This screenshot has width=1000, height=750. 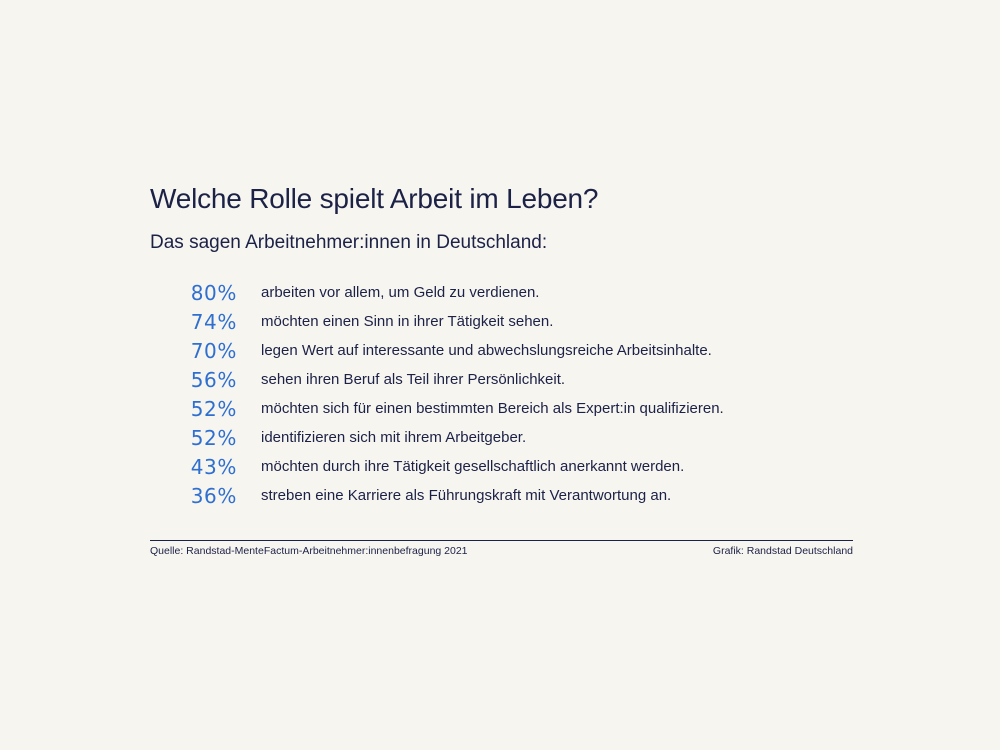 I want to click on stat-value: 74%, so click(x=213, y=321).